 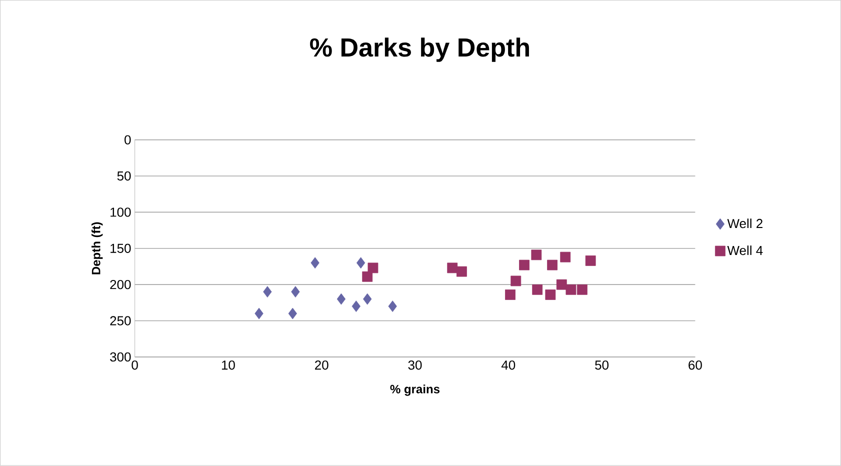 What do you see at coordinates (602, 365) in the screenshot?
I see `x-tick-label: 50` at bounding box center [602, 365].